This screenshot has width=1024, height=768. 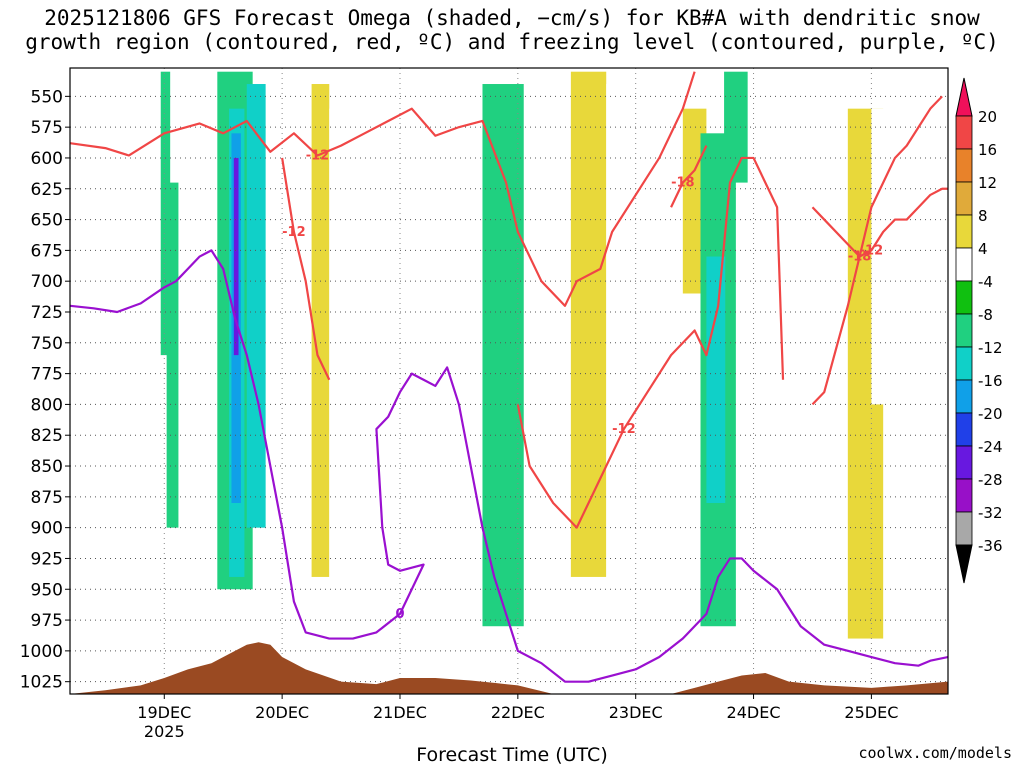 What do you see at coordinates (47, 344) in the screenshot?
I see `y-tick-label: 750` at bounding box center [47, 344].